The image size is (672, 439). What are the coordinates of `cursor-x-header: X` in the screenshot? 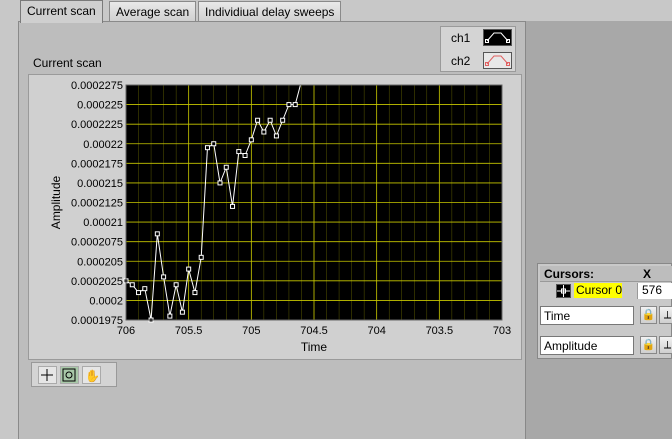 It's located at (647, 274).